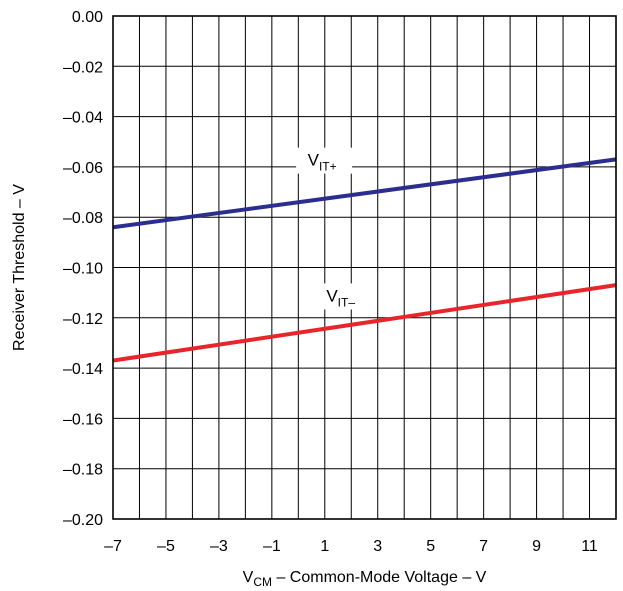 This screenshot has height=591, width=623. I want to click on x-tick-label: 5, so click(430, 546).